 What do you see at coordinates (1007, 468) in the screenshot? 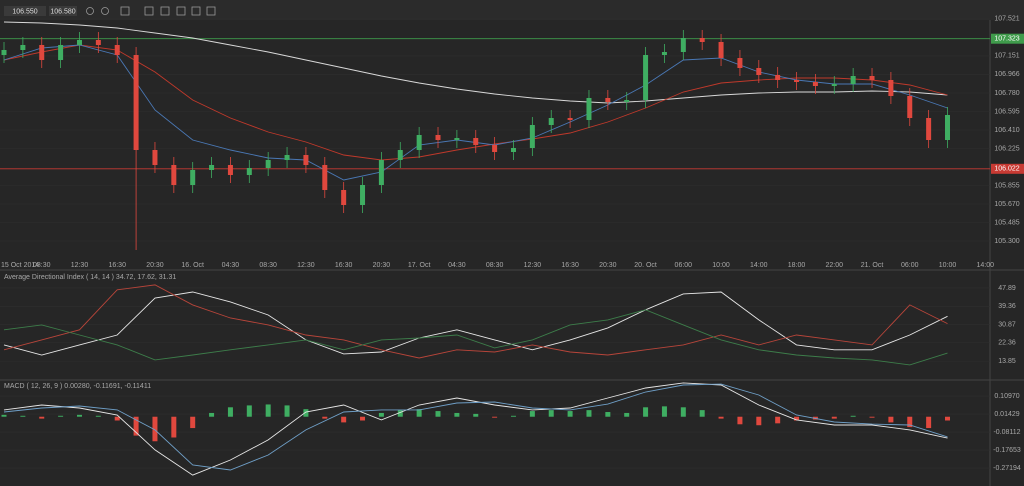
I see `y-tick-label: -0.27194` at bounding box center [1007, 468].